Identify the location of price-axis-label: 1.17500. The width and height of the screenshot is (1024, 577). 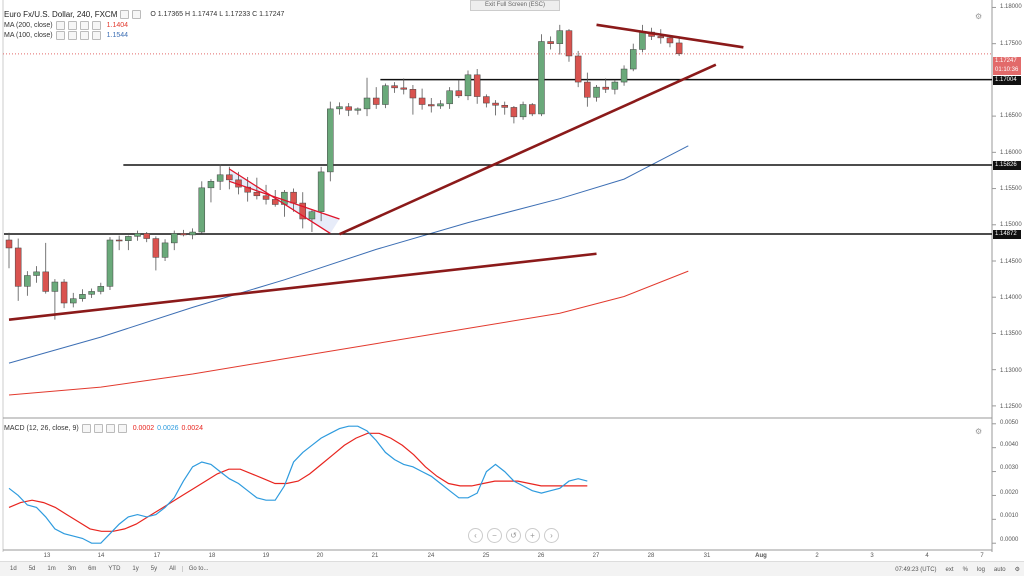
(1011, 44).